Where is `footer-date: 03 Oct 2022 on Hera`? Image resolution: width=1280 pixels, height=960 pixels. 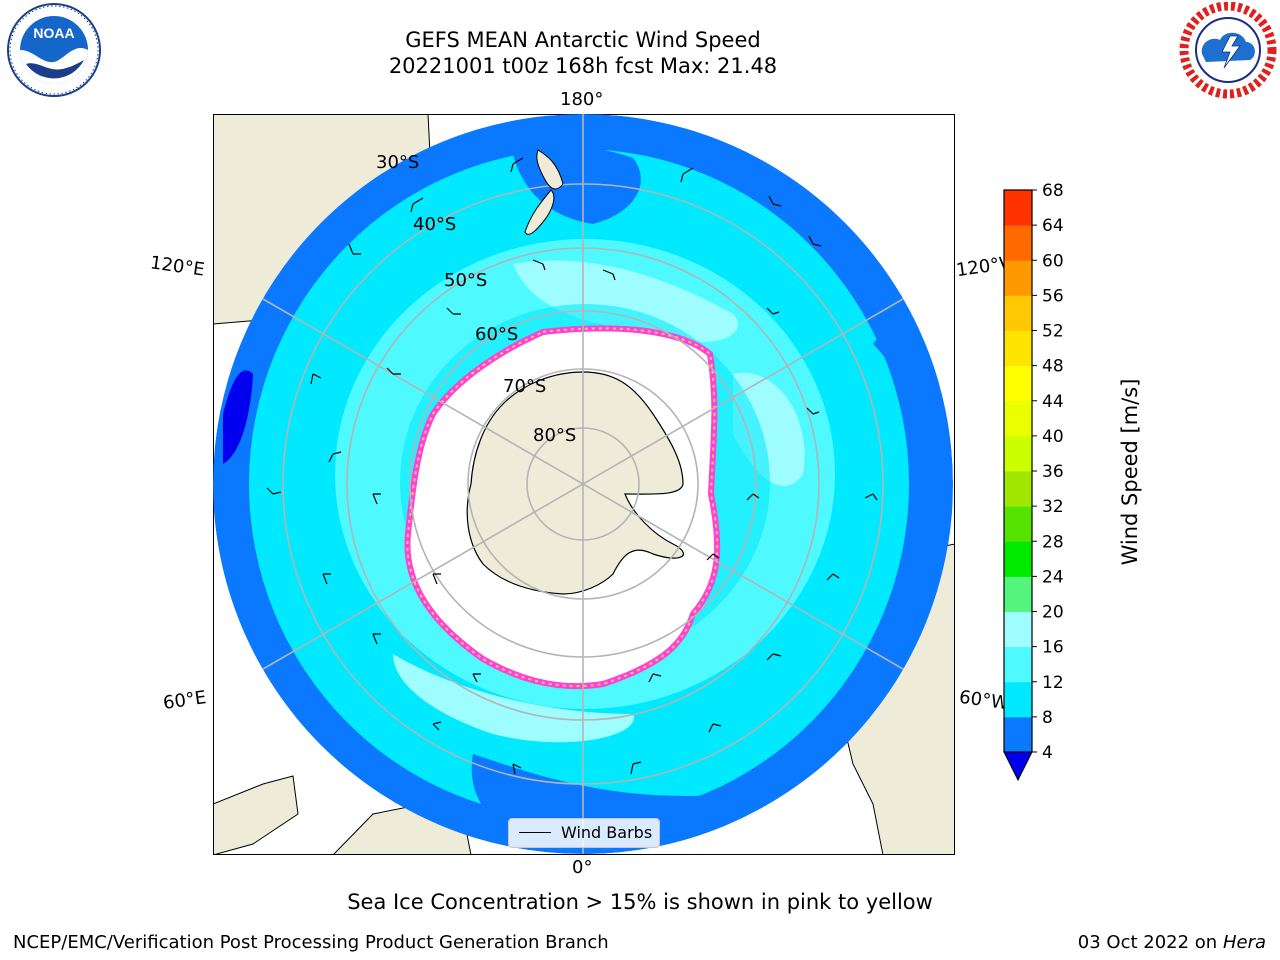
footer-date: 03 Oct 2022 on Hera is located at coordinates (1172, 942).